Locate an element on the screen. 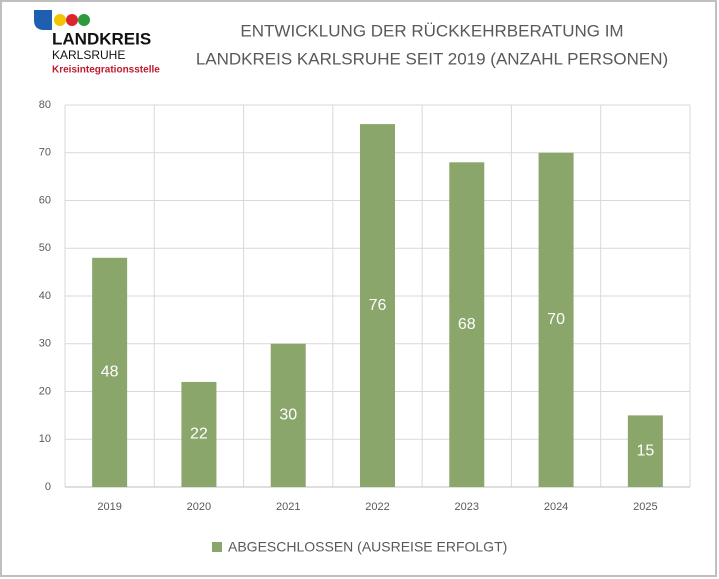 The height and width of the screenshot is (579, 719). data-label: 76 is located at coordinates (378, 305).